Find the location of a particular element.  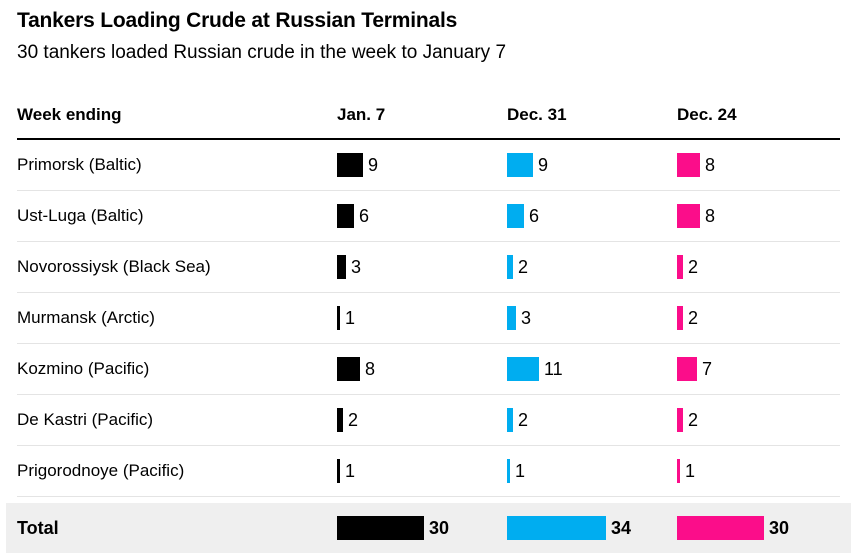

column-header-week-ending: Week ending is located at coordinates (69, 114).